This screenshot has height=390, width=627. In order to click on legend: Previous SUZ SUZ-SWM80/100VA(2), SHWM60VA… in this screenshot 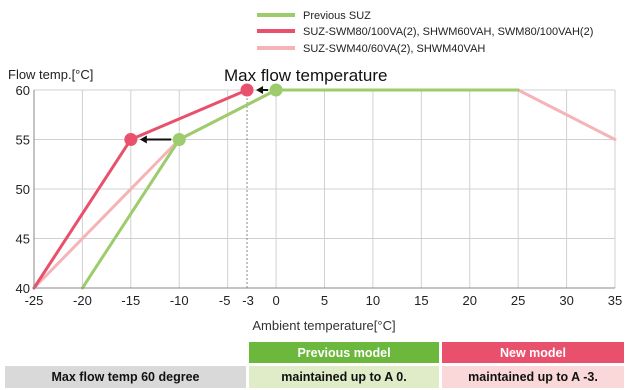, I will do `click(425, 32)`.